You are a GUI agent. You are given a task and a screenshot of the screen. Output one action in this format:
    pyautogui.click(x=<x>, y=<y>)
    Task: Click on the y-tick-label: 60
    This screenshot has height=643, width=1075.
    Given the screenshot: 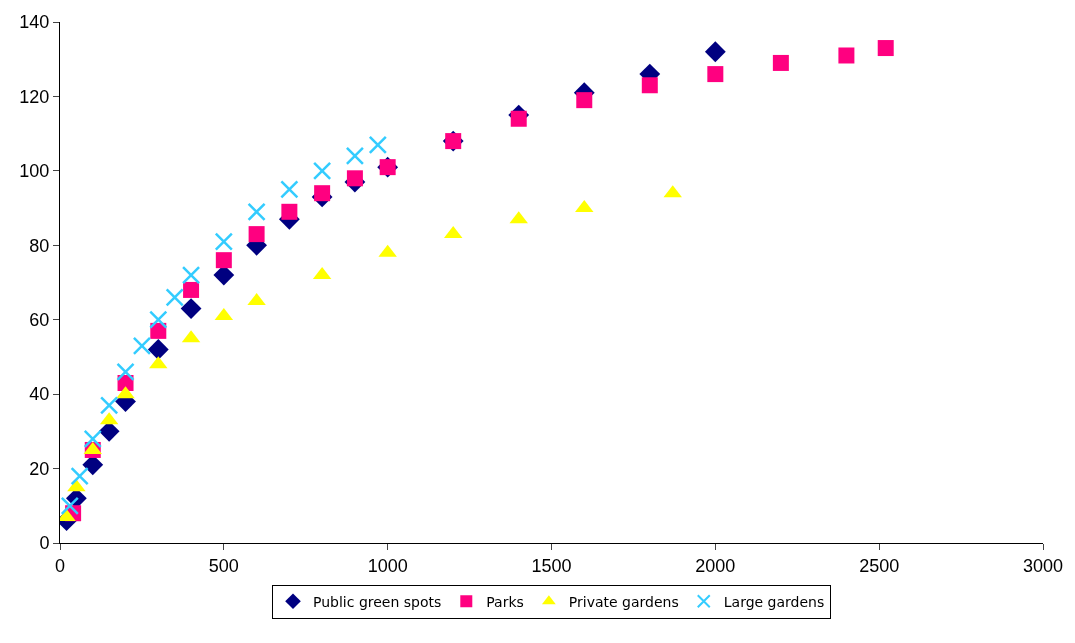 What is the action you would take?
    pyautogui.click(x=39, y=320)
    